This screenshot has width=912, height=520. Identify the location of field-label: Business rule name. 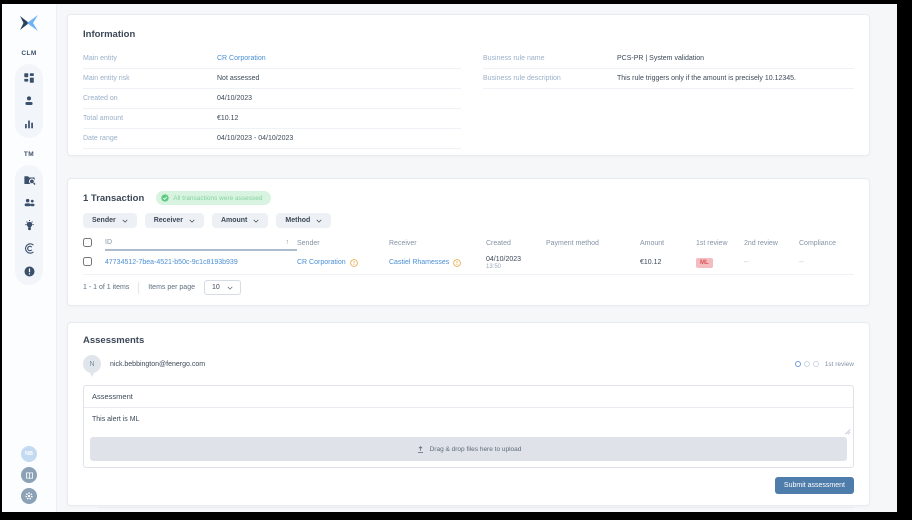
(514, 58).